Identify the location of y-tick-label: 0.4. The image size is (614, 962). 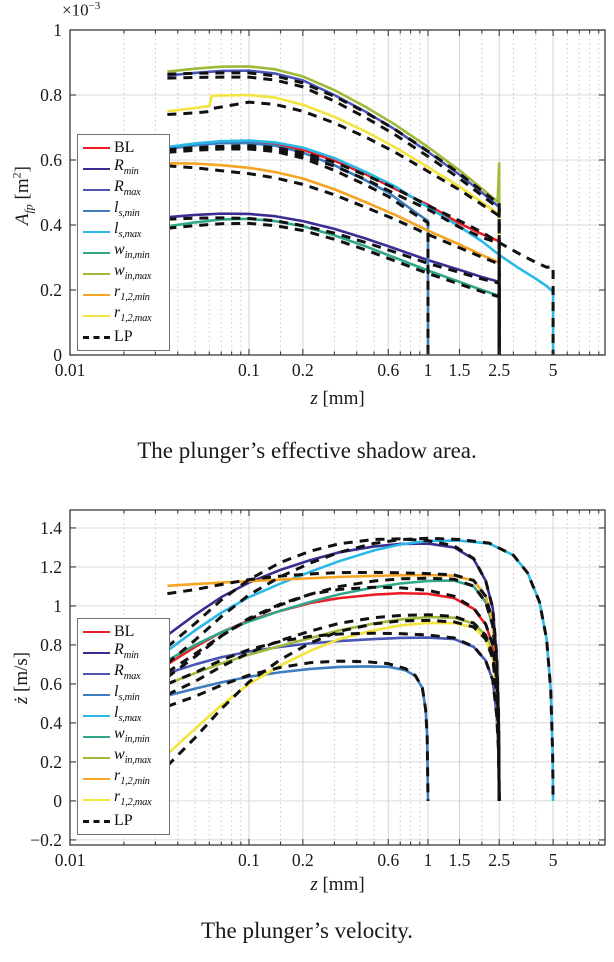
(51, 225).